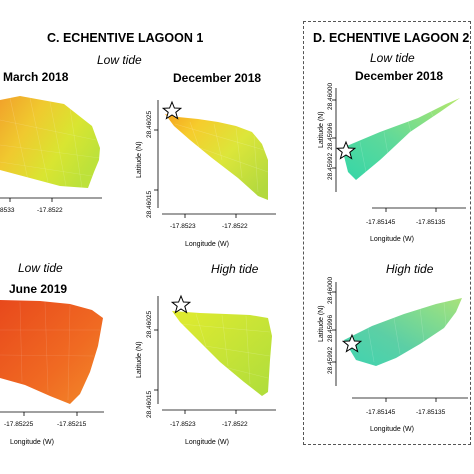  I want to click on lagoon-shape-c-december, so click(216, 157).